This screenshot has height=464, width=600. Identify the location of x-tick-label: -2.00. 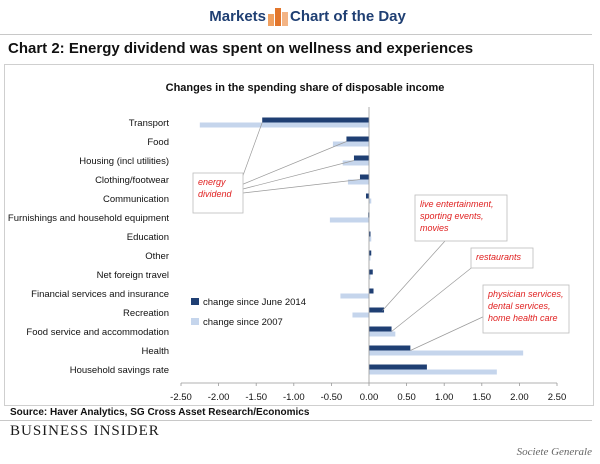
(219, 397).